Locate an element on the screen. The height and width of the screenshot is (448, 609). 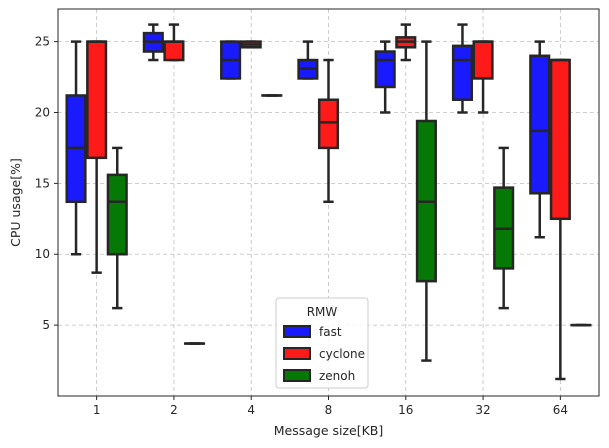
legend-swatch-fast is located at coordinates (297, 331).